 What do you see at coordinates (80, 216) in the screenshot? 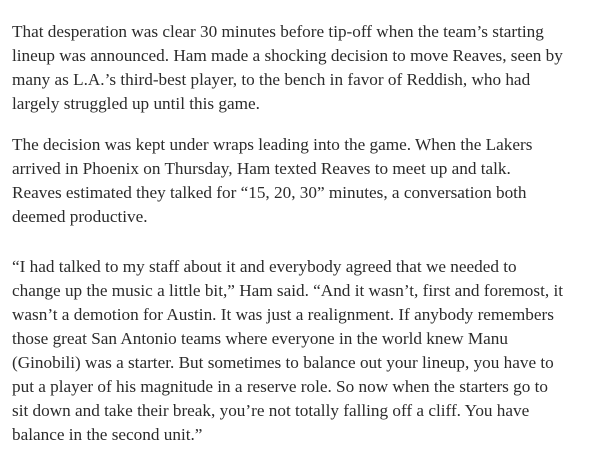
I see `text-line: deemed productive.` at bounding box center [80, 216].